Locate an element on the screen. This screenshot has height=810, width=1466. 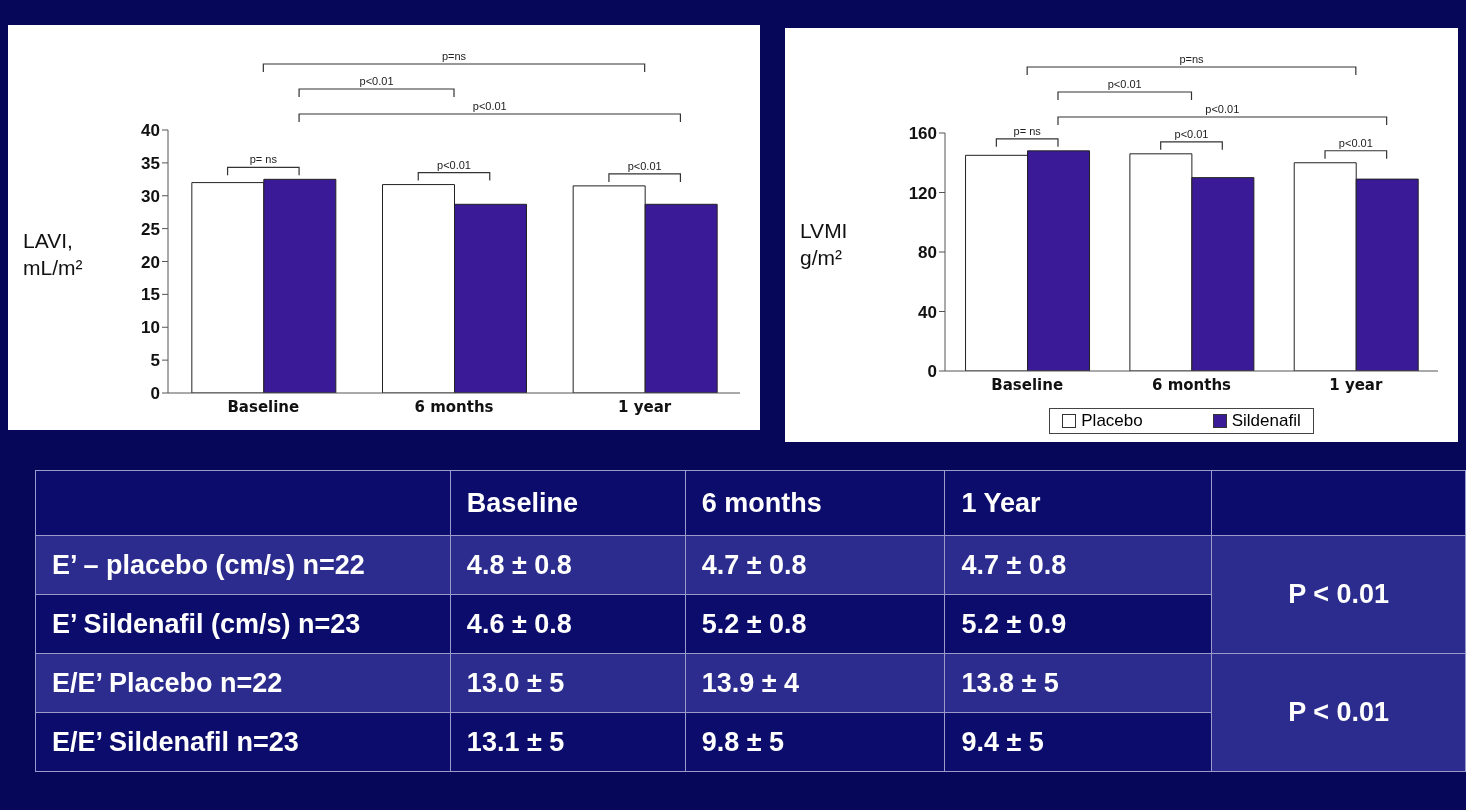
text: 5.2 ± 0.9 is located at coordinates (1014, 623).